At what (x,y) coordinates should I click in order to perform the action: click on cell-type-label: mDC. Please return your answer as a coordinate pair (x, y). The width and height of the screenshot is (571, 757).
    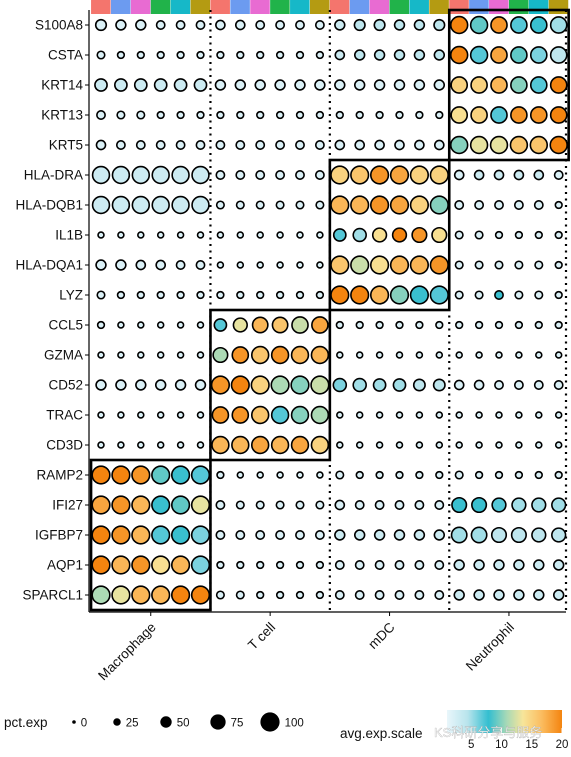
    Looking at the image, I should click on (381, 635).